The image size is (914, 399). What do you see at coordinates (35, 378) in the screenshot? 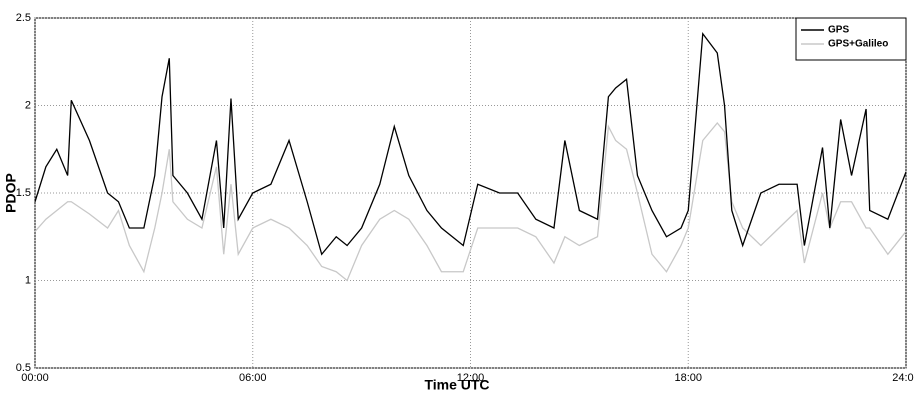
I see `x-tick-label: 00:00` at bounding box center [35, 378].